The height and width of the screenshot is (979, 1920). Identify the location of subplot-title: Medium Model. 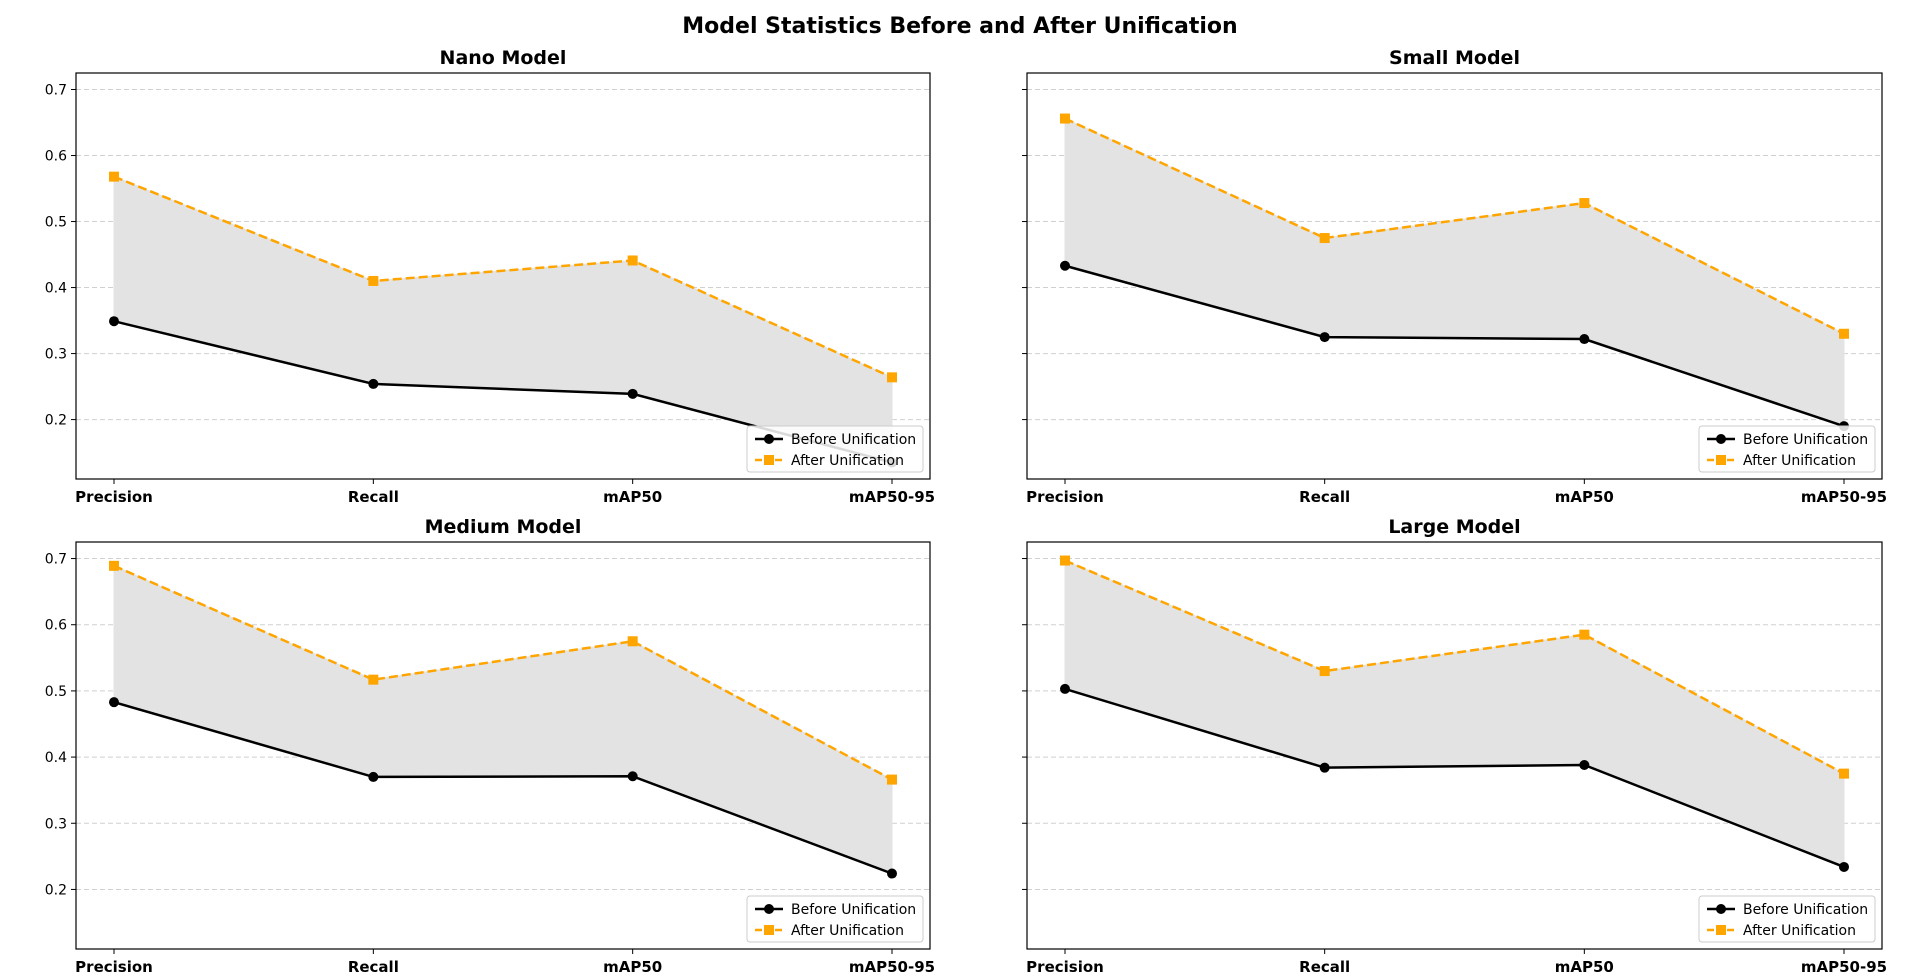
(503, 527).